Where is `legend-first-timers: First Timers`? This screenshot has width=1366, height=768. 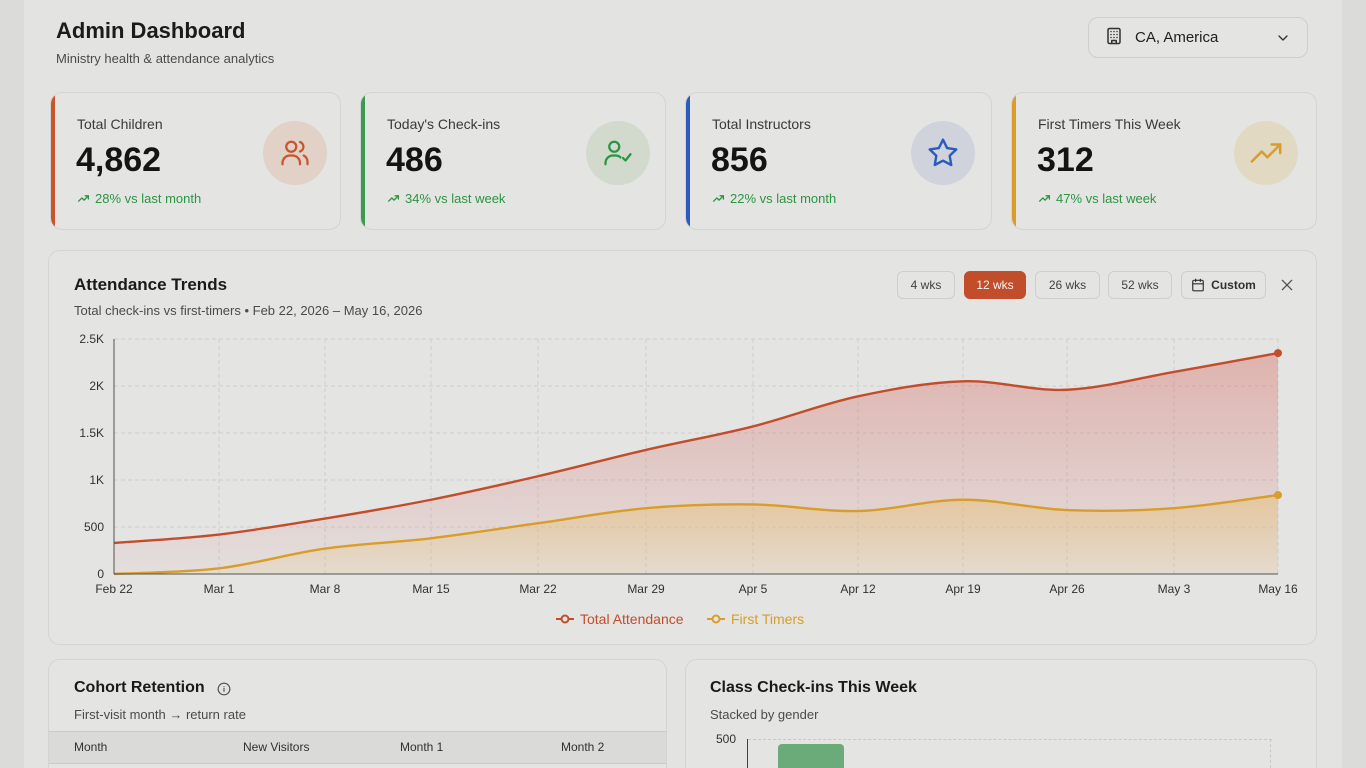 legend-first-timers: First Timers is located at coordinates (755, 619).